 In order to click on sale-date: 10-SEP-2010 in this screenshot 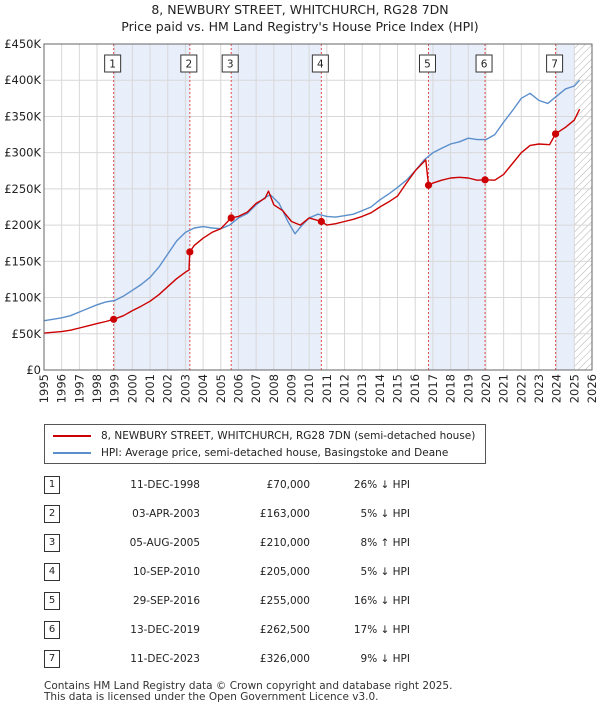, I will do `click(166, 571)`.